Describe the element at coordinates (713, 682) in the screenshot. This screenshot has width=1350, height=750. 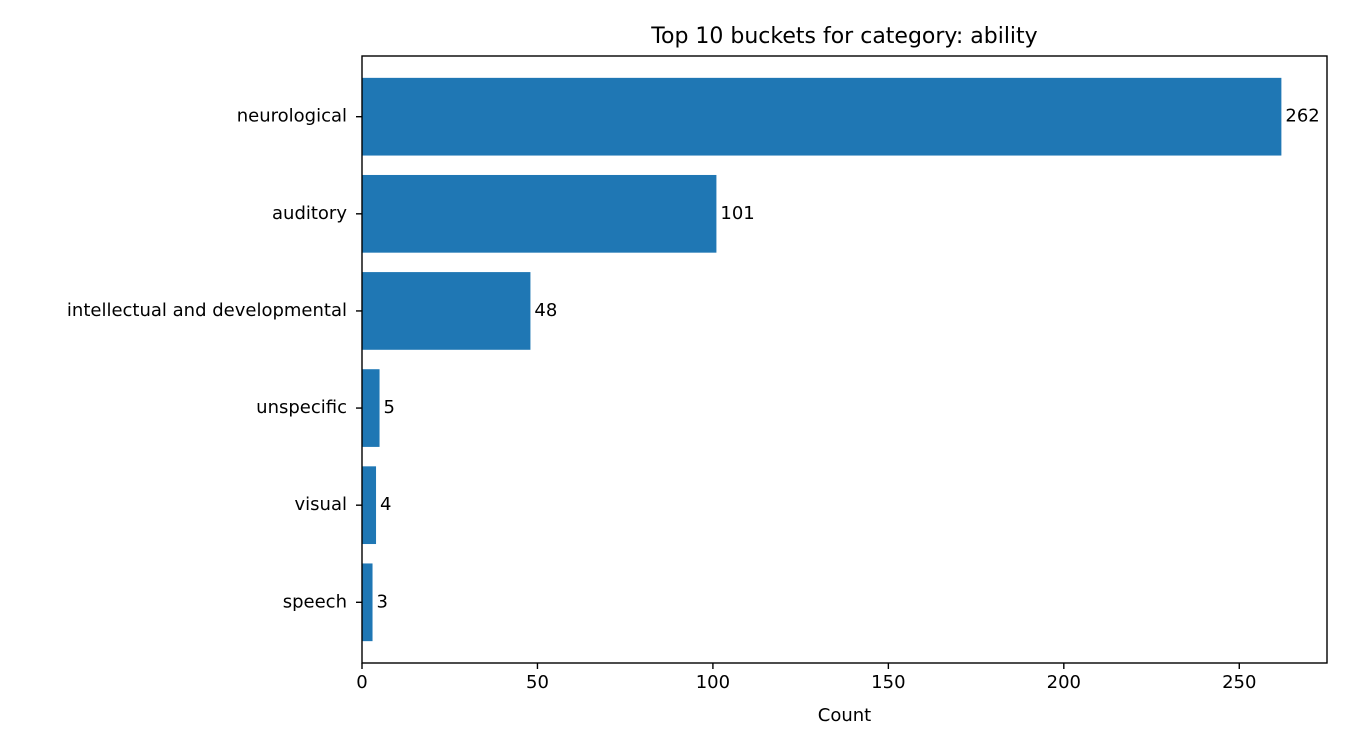
I see `x-tick-label: 100` at that location.